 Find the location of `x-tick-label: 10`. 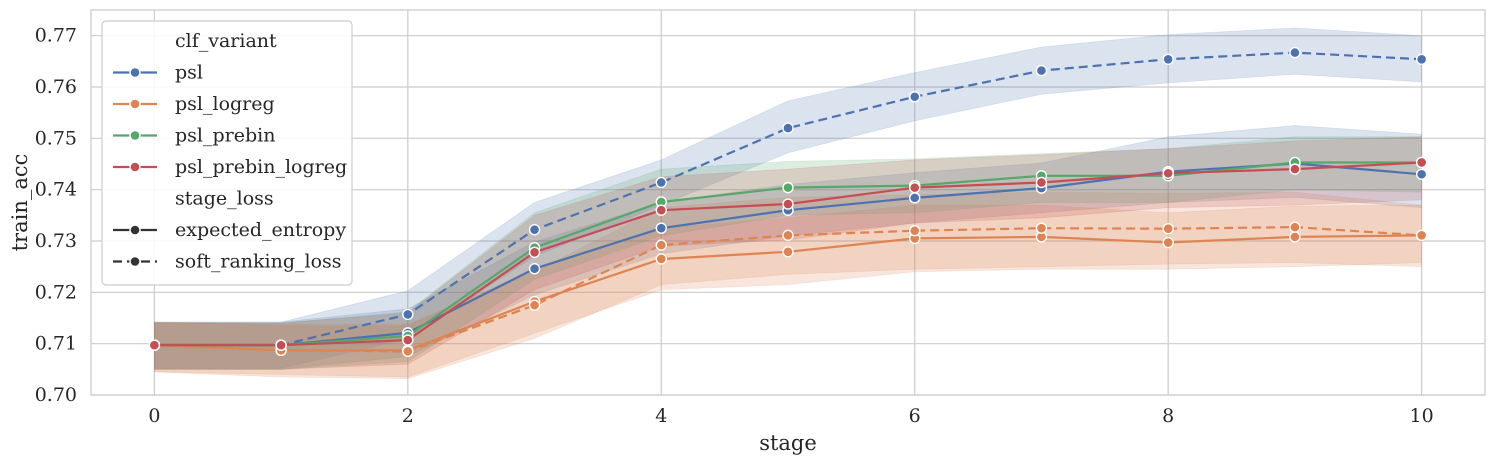

x-tick-label: 10 is located at coordinates (1422, 416).